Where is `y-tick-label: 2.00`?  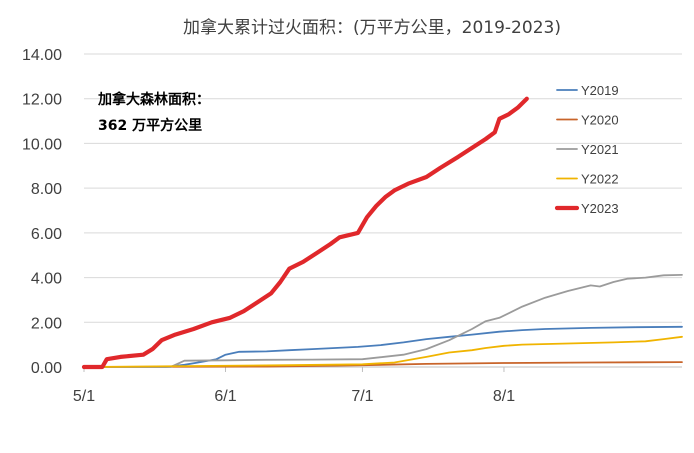 y-tick-label: 2.00 is located at coordinates (46, 323).